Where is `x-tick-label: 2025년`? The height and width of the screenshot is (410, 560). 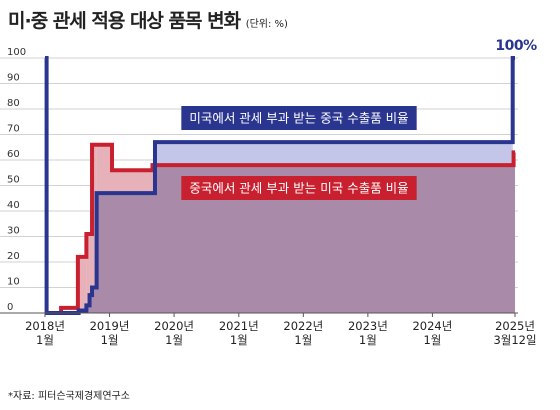 x-tick-label: 2025년 is located at coordinates (515, 326).